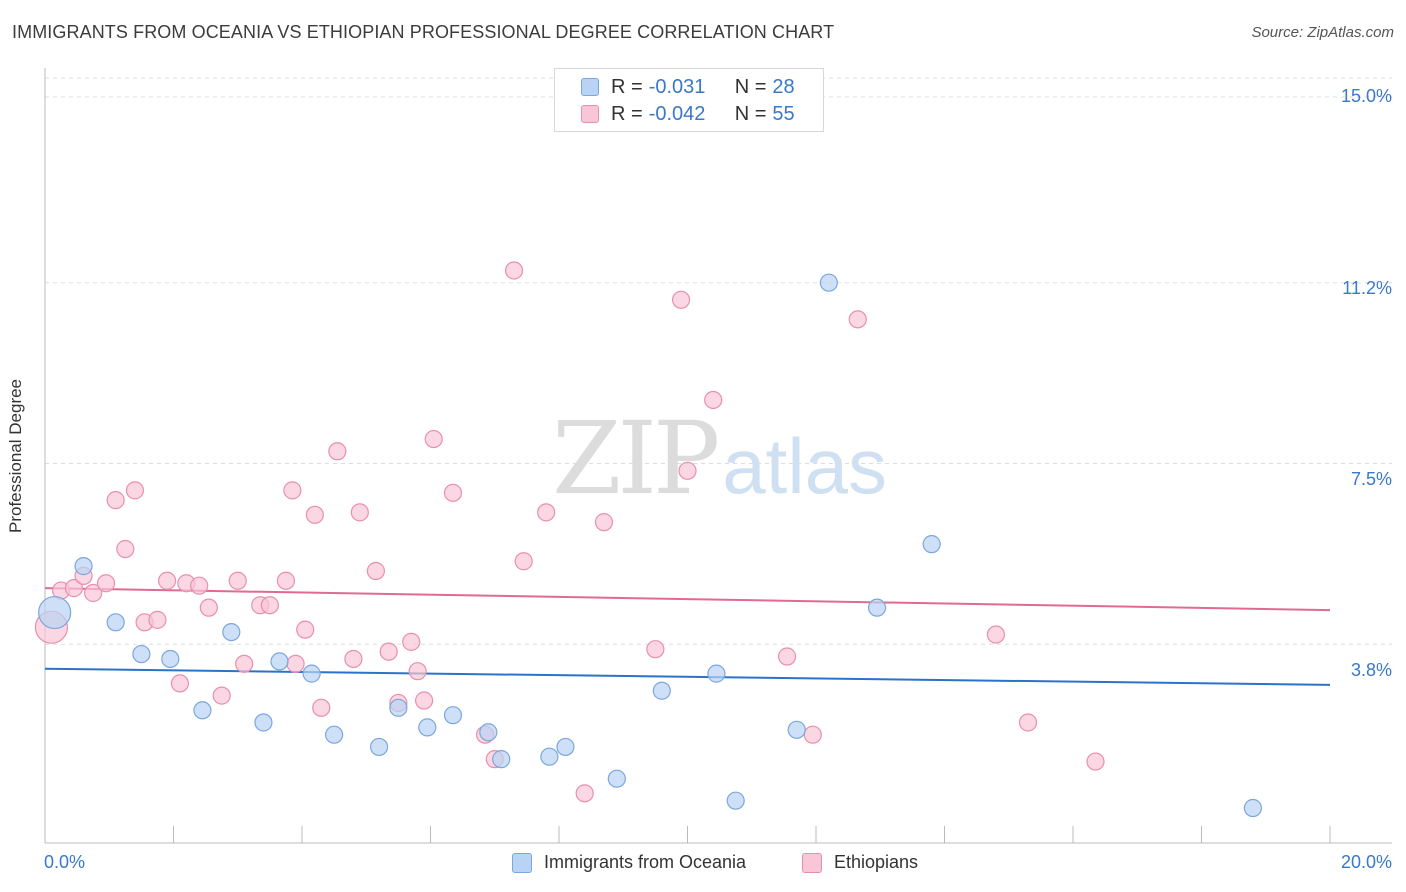 This screenshot has height=892, width=1406. What do you see at coordinates (783, 86) in the screenshot?
I see `n-value: 28` at bounding box center [783, 86].